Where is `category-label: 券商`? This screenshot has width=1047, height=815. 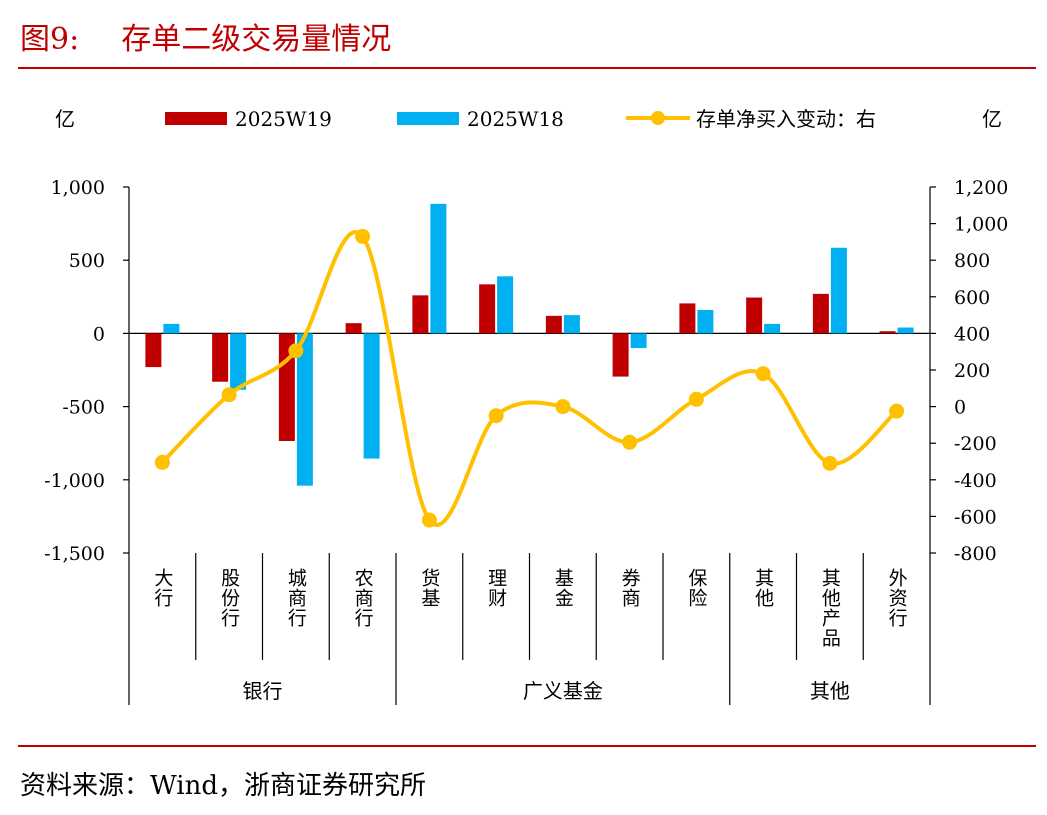 category-label: 券商 is located at coordinates (630, 588).